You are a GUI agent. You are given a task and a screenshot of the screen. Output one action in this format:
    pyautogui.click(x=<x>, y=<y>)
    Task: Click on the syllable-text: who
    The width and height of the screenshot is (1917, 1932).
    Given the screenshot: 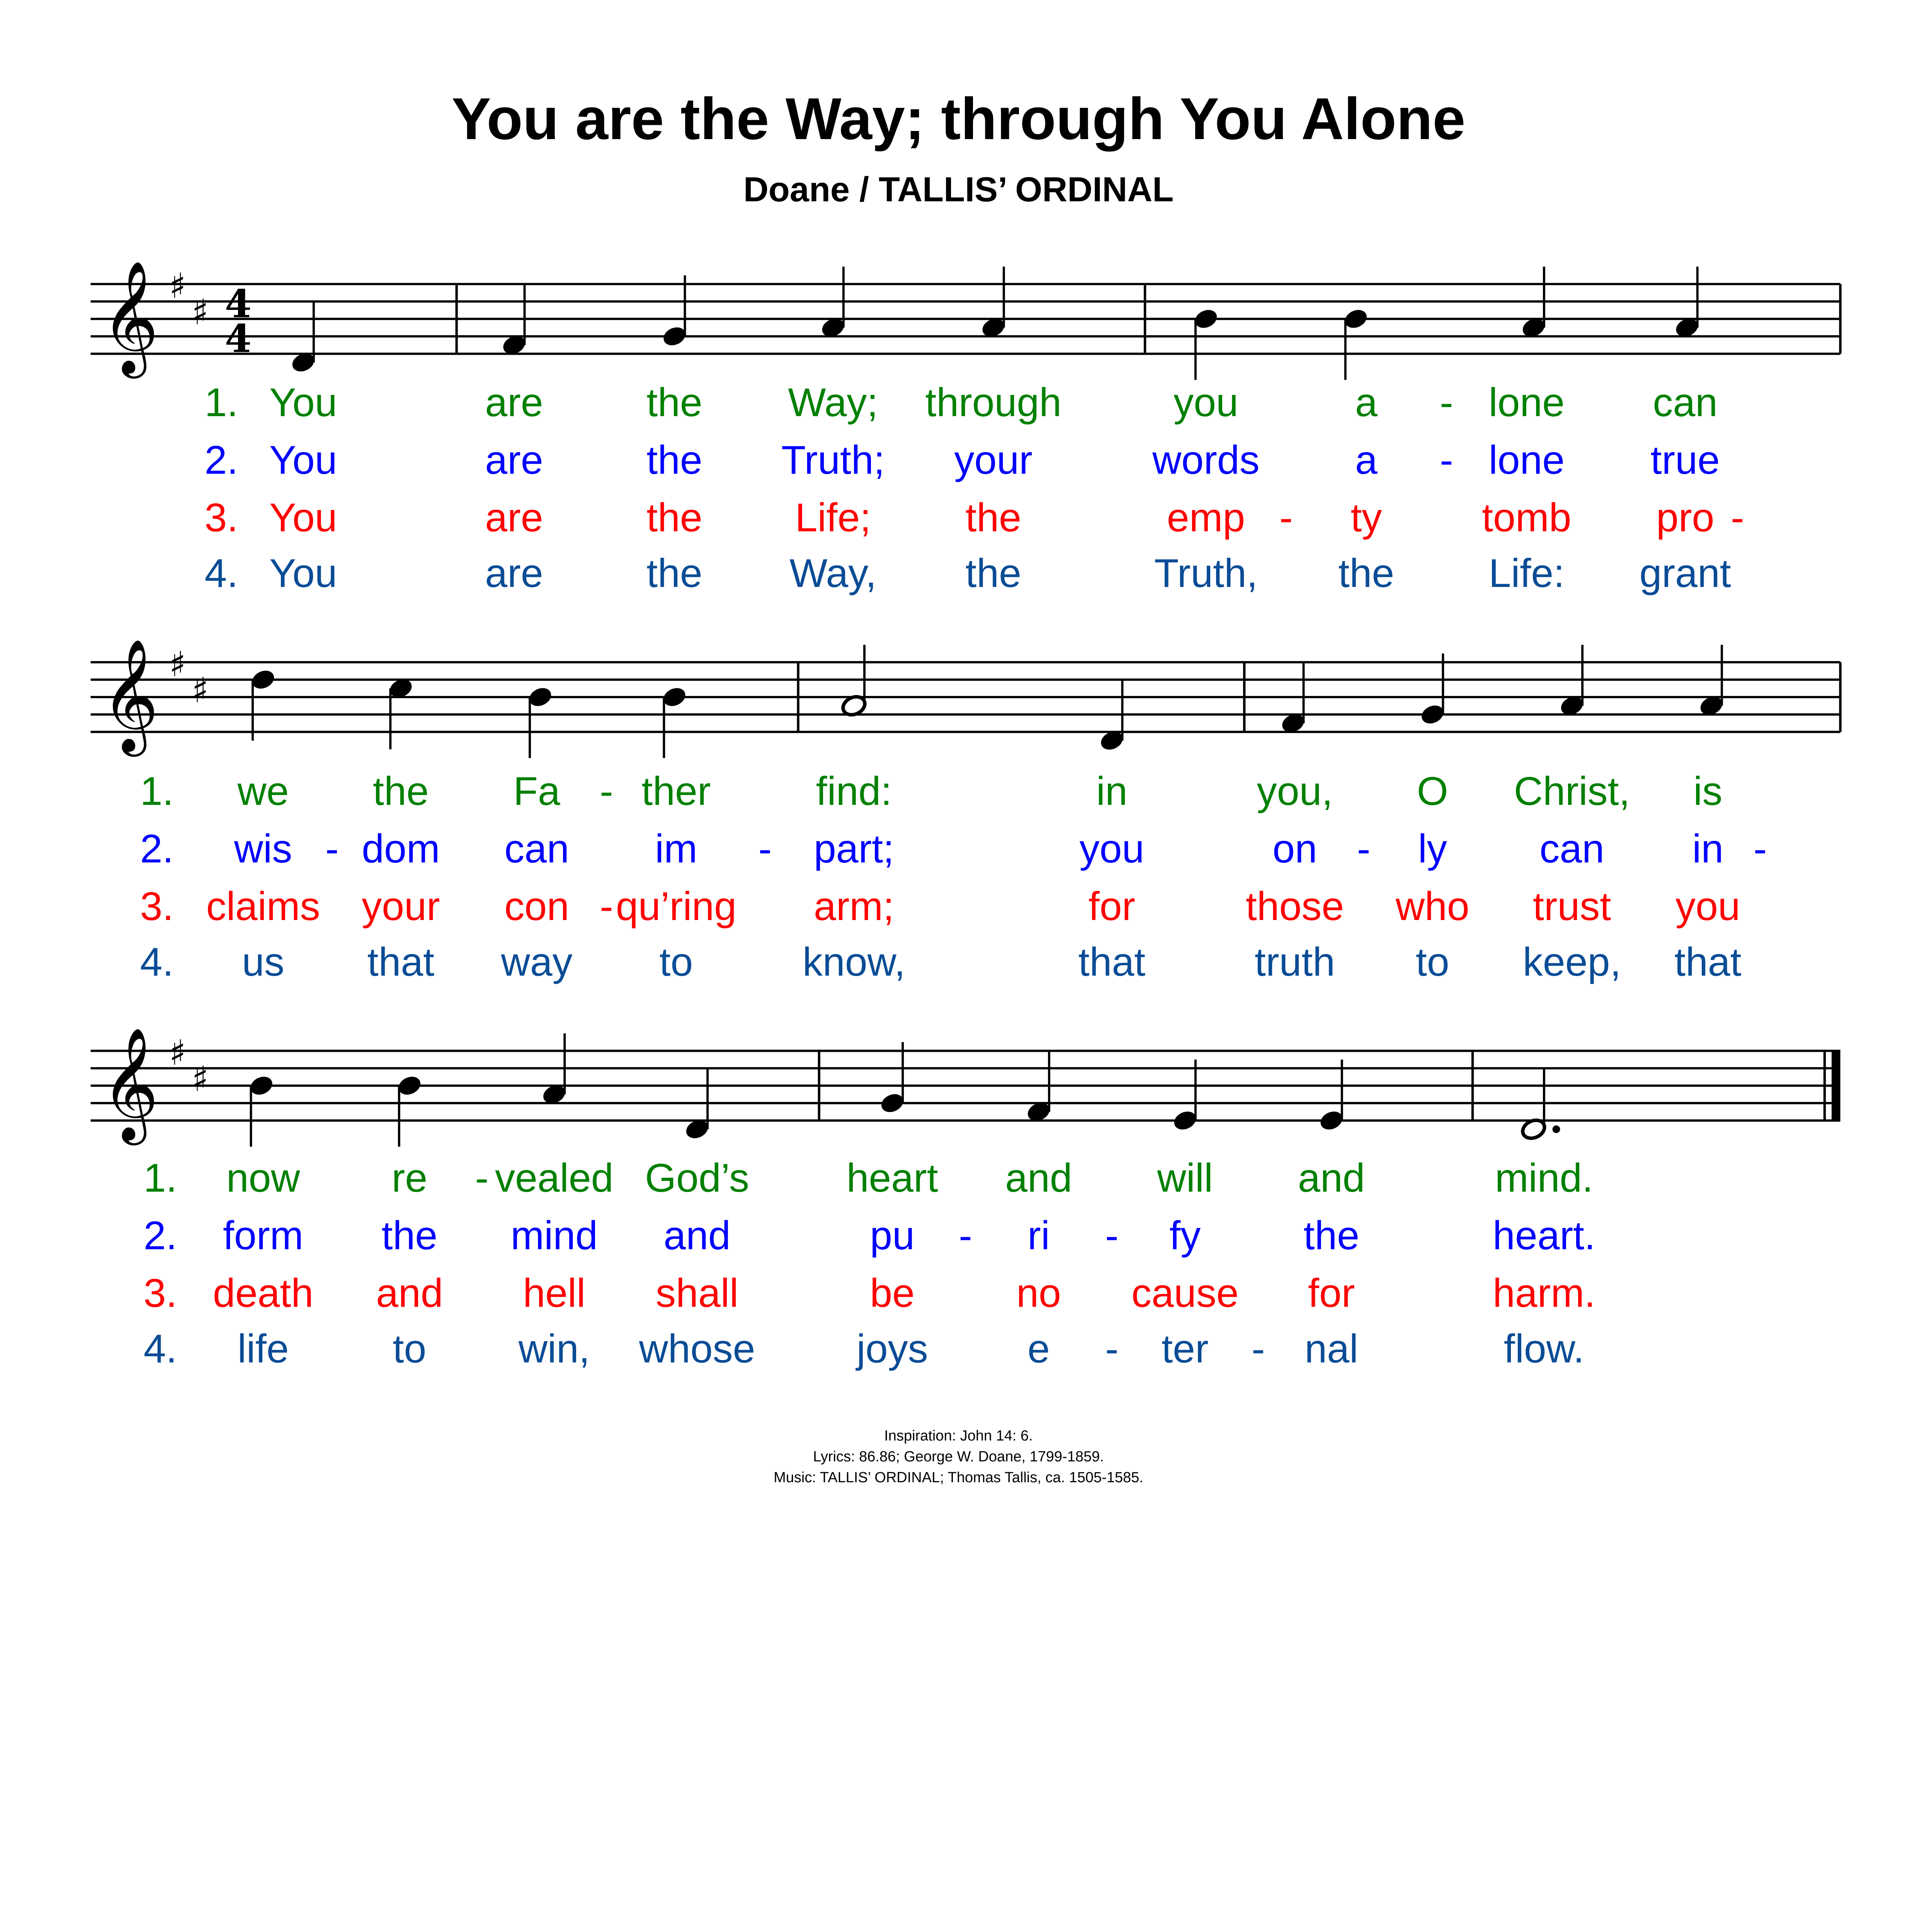 What is the action you would take?
    pyautogui.click(x=1432, y=907)
    